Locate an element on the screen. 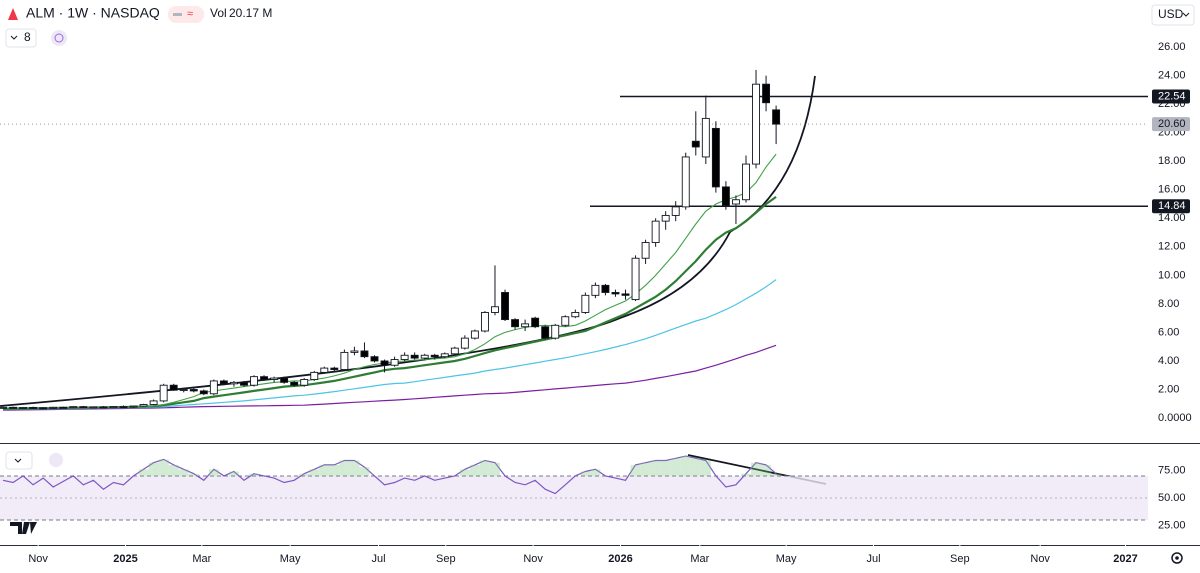 The image size is (1200, 573). logo is located at coordinates (13, 14).